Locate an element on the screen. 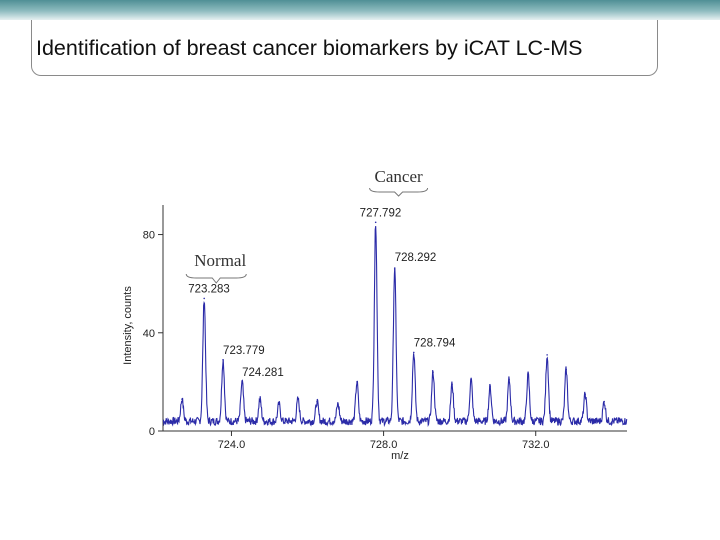 Image resolution: width=720 pixels, height=540 pixels. peak-label: 727.792 is located at coordinates (381, 213).